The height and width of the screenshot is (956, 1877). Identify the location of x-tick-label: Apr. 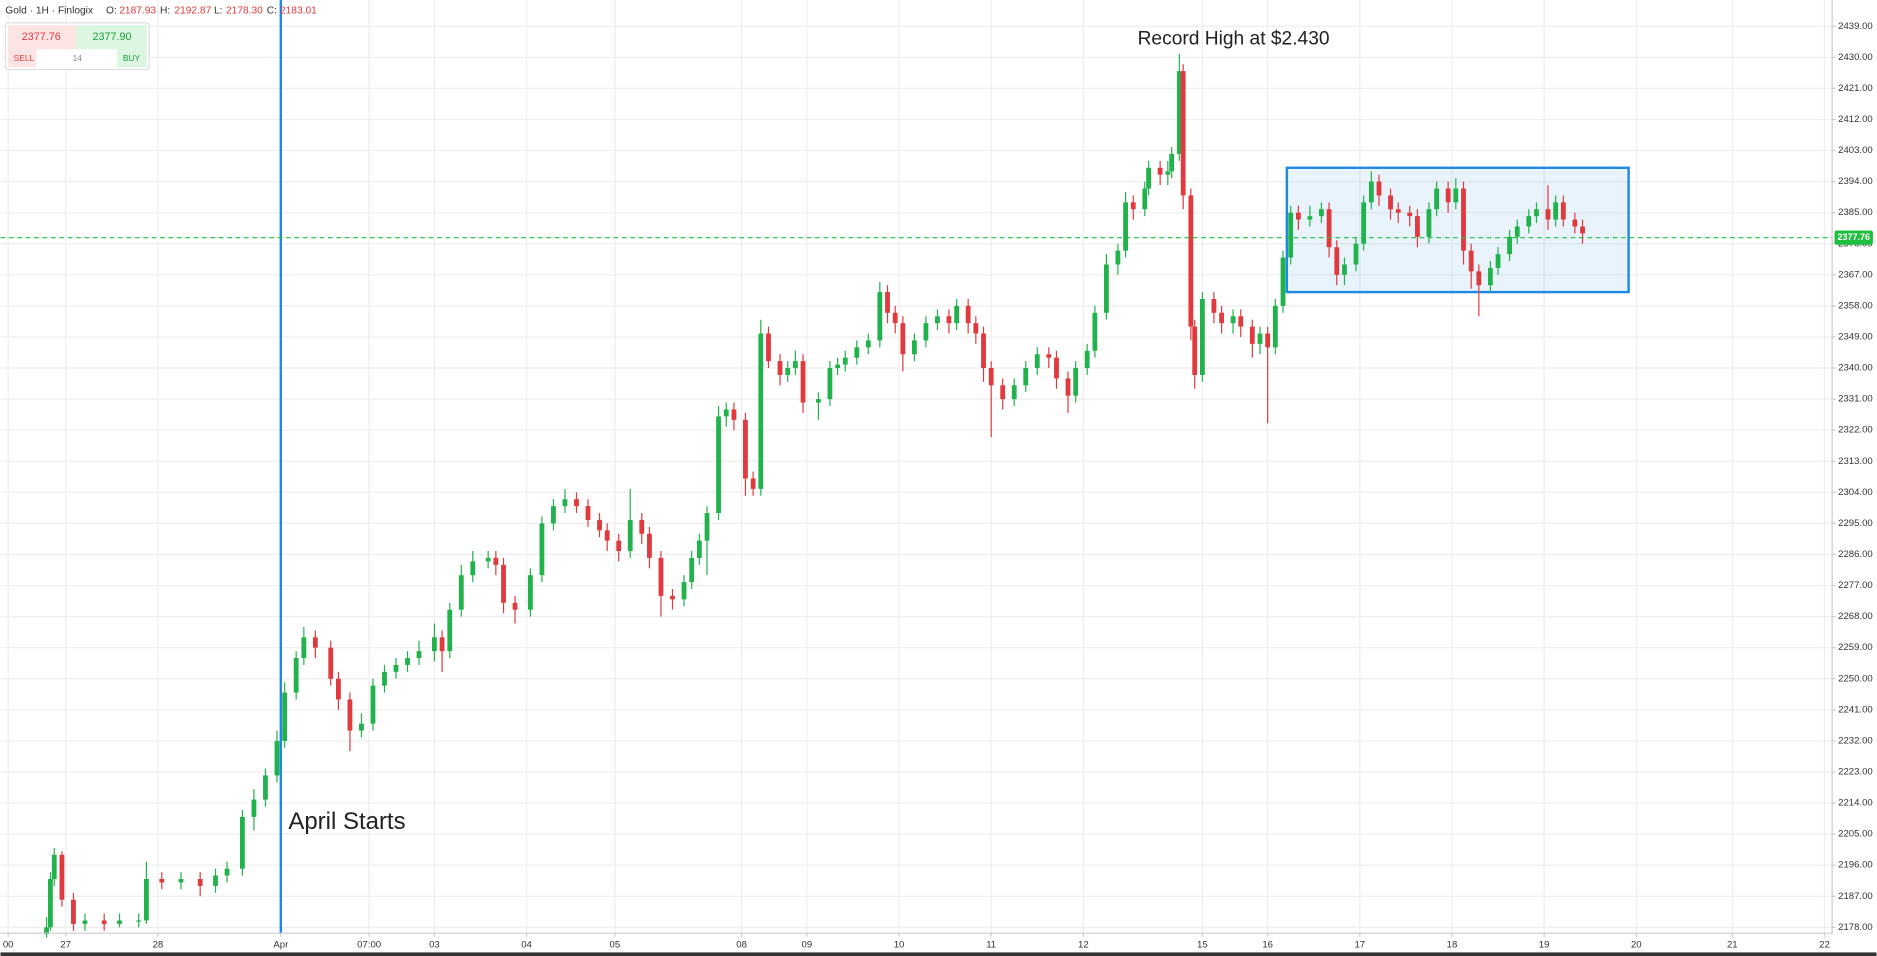
(281, 945).